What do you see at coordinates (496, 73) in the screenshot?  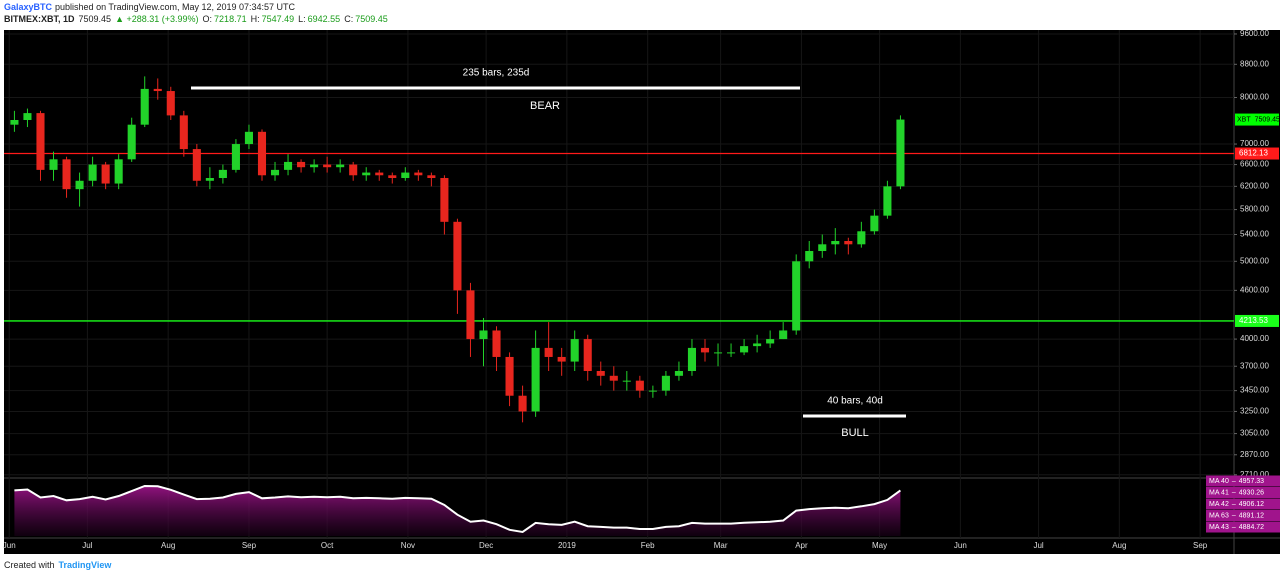 I see `annotation: 235 bars, 235d` at bounding box center [496, 73].